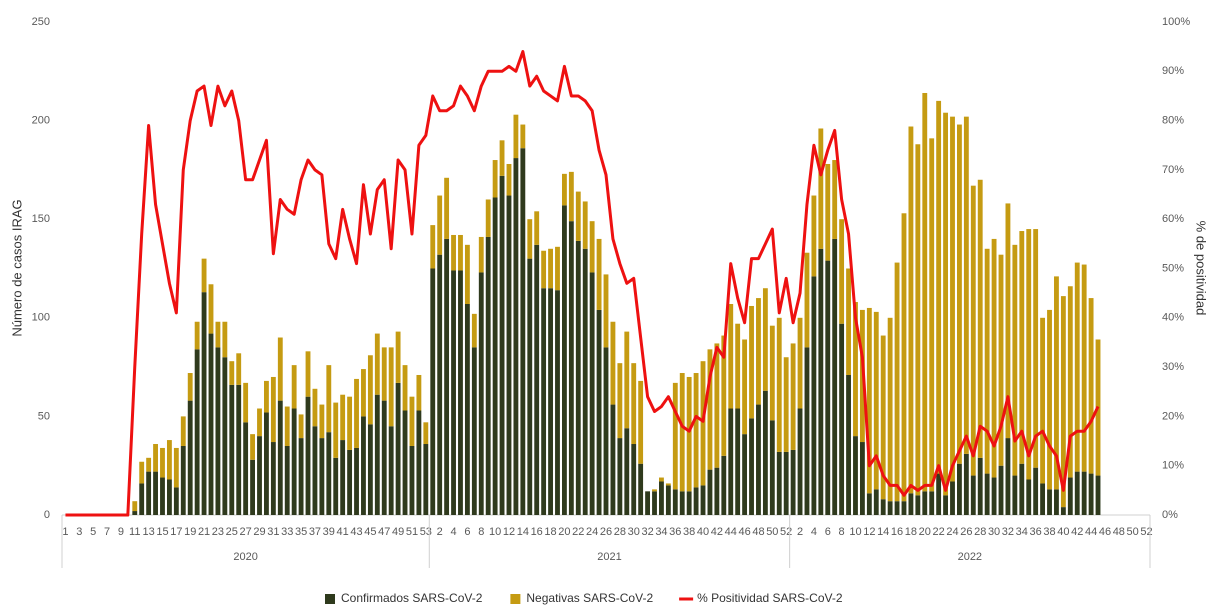 The height and width of the screenshot is (613, 1211). I want to click on x-tick-label: 8, so click(481, 532).